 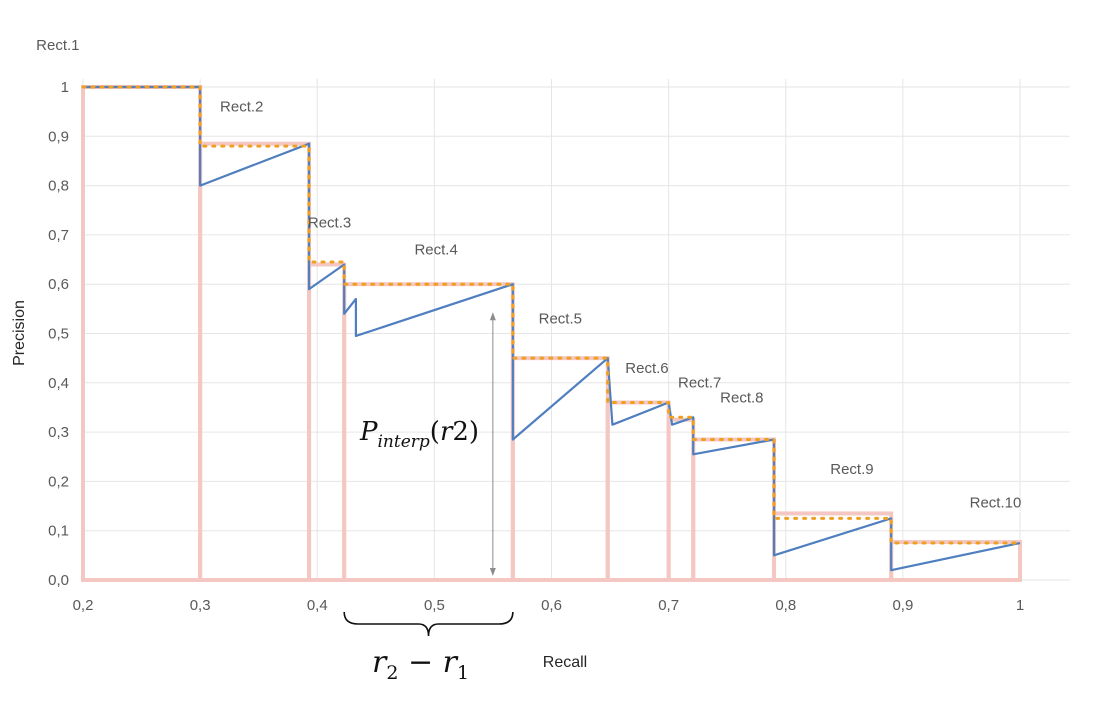 What do you see at coordinates (447, 432) in the screenshot?
I see `p-interp-argument-r: r` at bounding box center [447, 432].